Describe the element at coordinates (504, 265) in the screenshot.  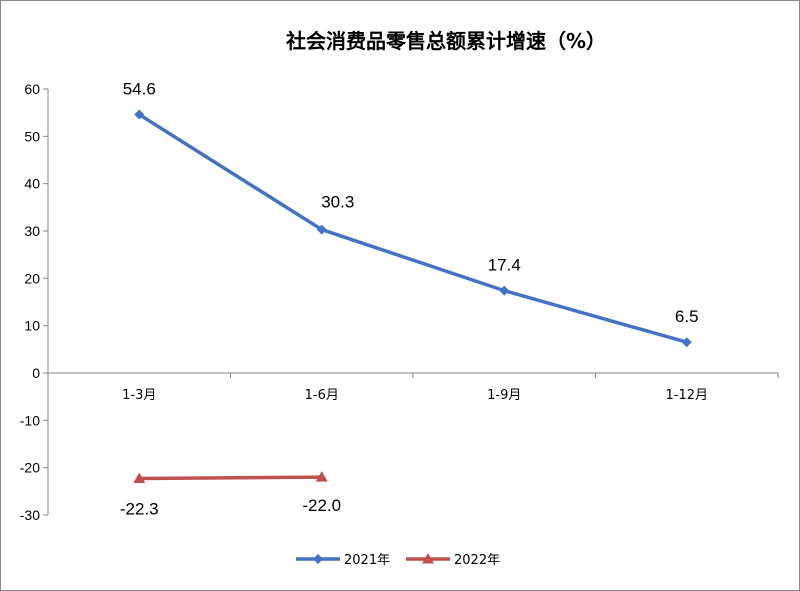
I see `data-label: 17.4` at that location.